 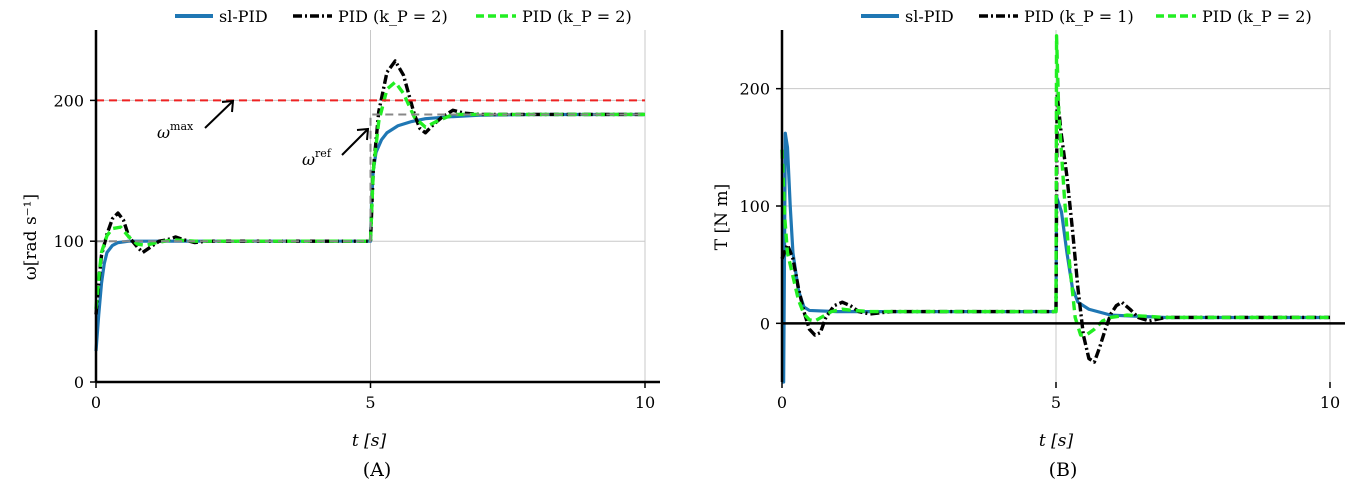 I want to click on annotation-ref-label: ωref, so click(x=317, y=158).